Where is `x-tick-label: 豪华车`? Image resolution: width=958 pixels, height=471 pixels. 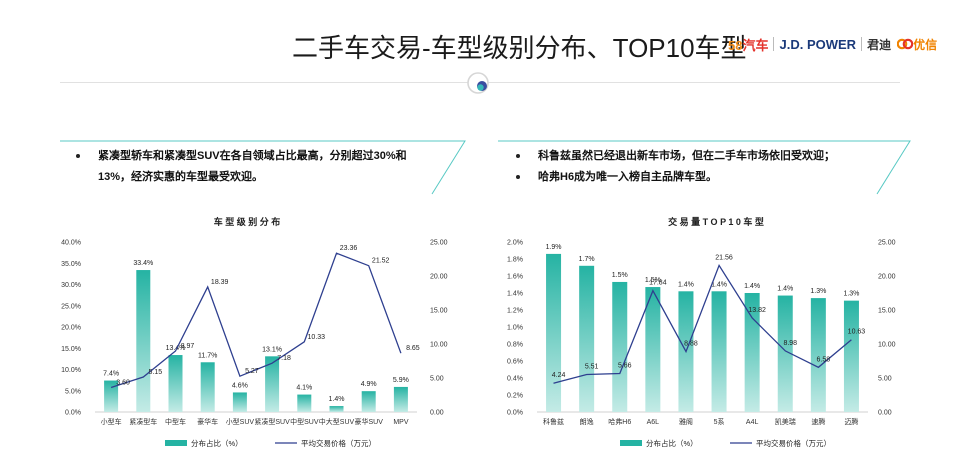 x-tick-label: 豪华车 is located at coordinates (207, 421).